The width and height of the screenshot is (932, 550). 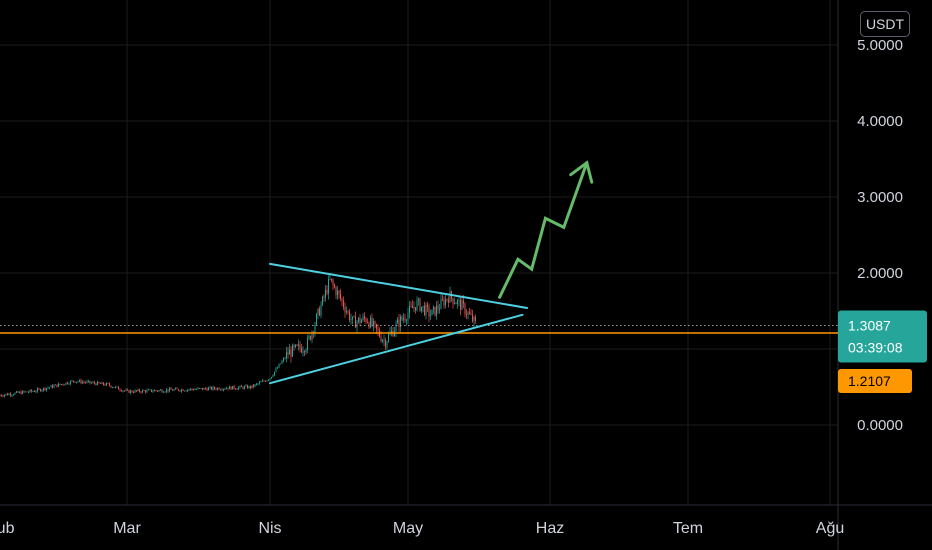 What do you see at coordinates (885, 24) in the screenshot?
I see `currency-badge: USDT` at bounding box center [885, 24].